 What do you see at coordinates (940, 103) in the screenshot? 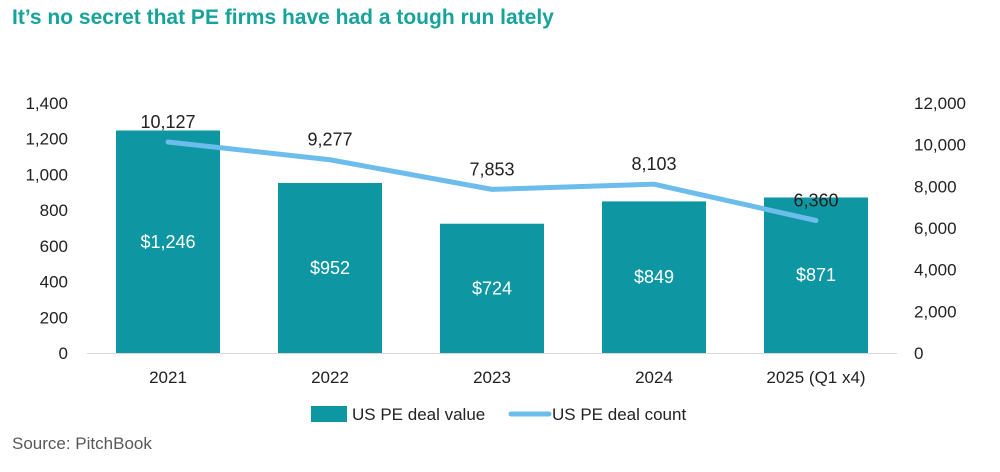
I see `y-right-tick-label: 12,000` at bounding box center [940, 103].